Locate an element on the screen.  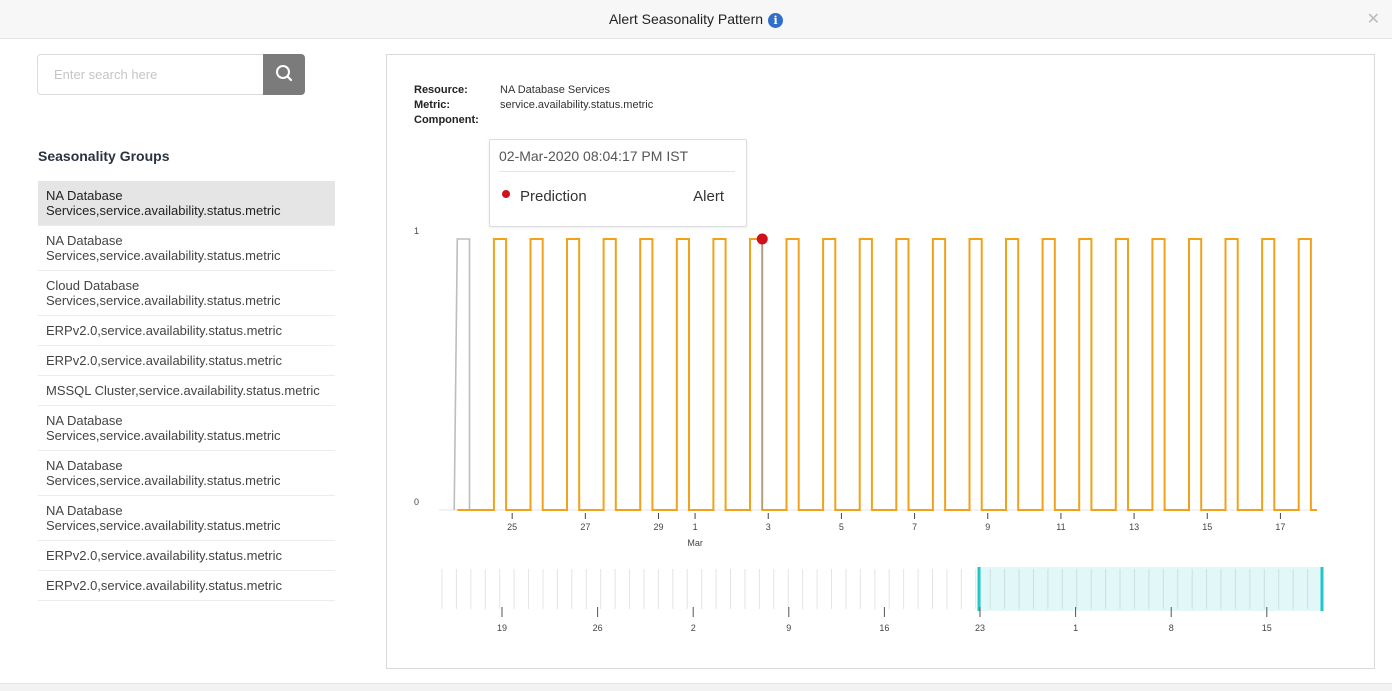
modal-title: Alert Seasonality Pattern i is located at coordinates (696, 19).